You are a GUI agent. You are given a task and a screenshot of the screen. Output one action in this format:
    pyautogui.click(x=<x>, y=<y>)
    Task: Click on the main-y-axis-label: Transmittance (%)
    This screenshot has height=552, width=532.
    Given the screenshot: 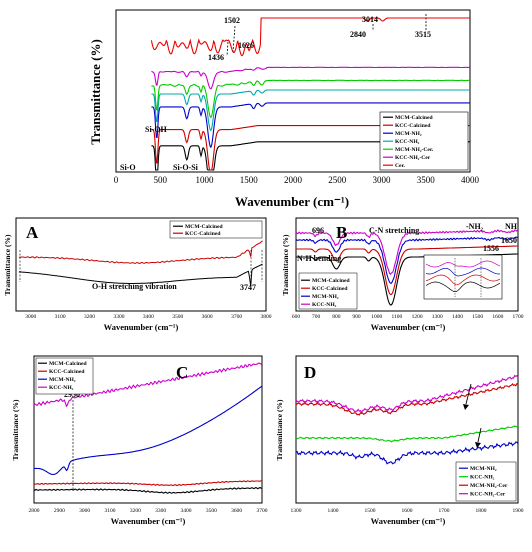 What is the action you would take?
    pyautogui.click(x=95, y=92)
    